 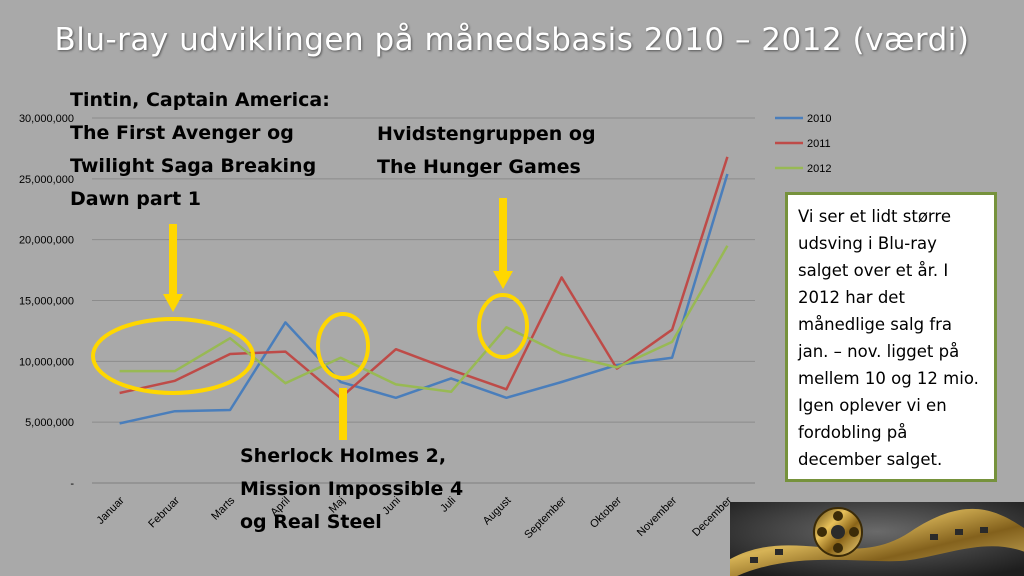 What do you see at coordinates (46, 180) in the screenshot?
I see `y-tick-label: 25,000,000` at bounding box center [46, 180].